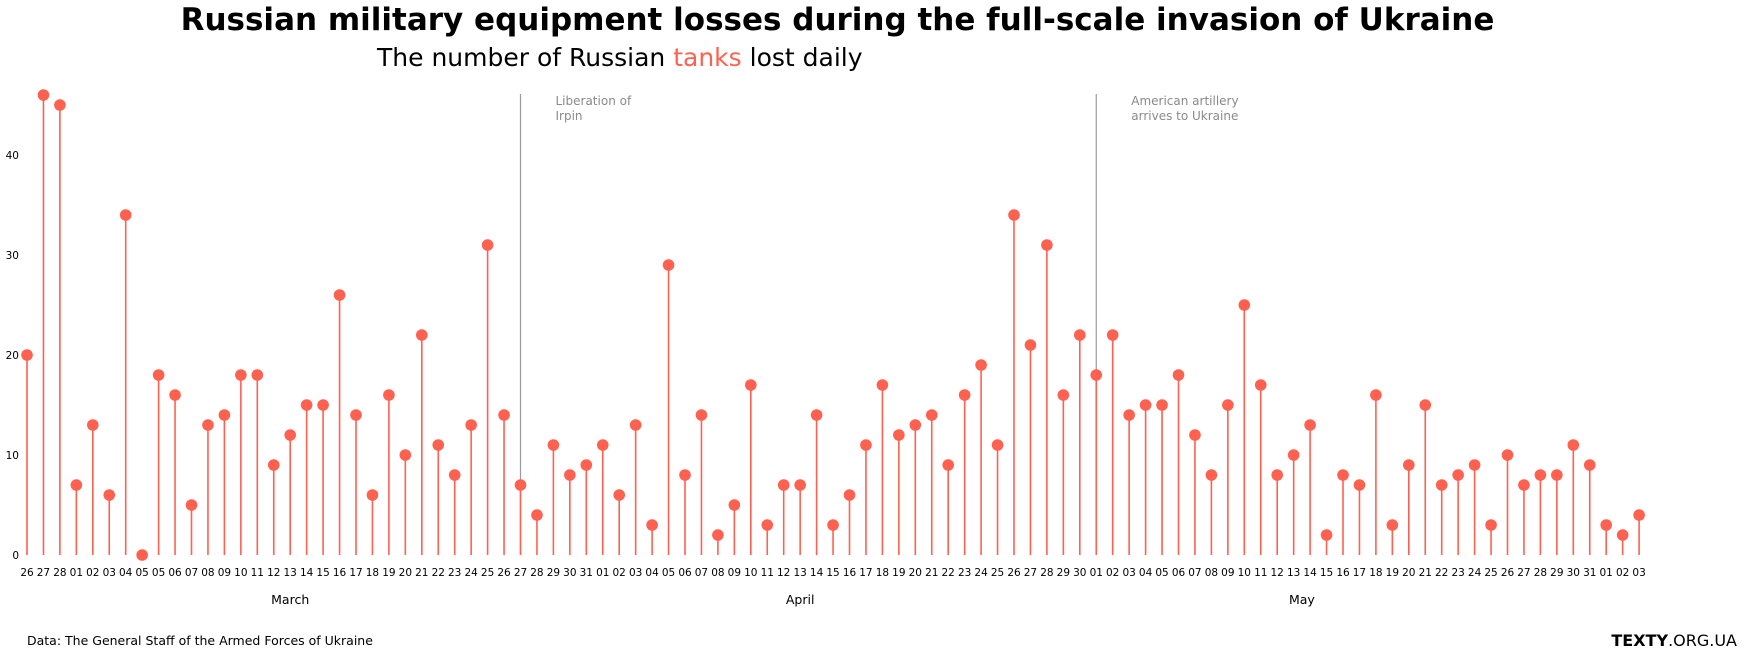 The image size is (1745, 656). Describe the element at coordinates (207, 573) in the screenshot. I see `x-tick-label: 08` at that location.